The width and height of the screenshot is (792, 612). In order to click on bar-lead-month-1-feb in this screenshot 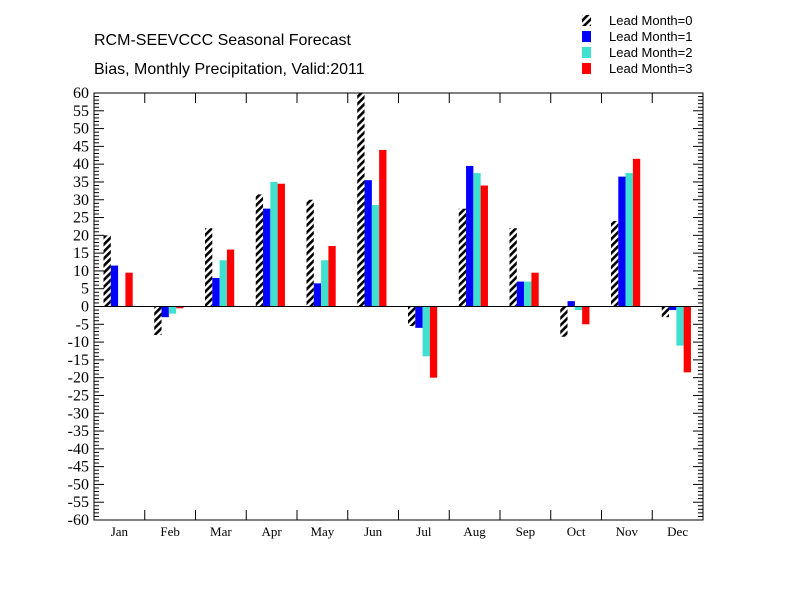, I will do `click(165, 312)`.